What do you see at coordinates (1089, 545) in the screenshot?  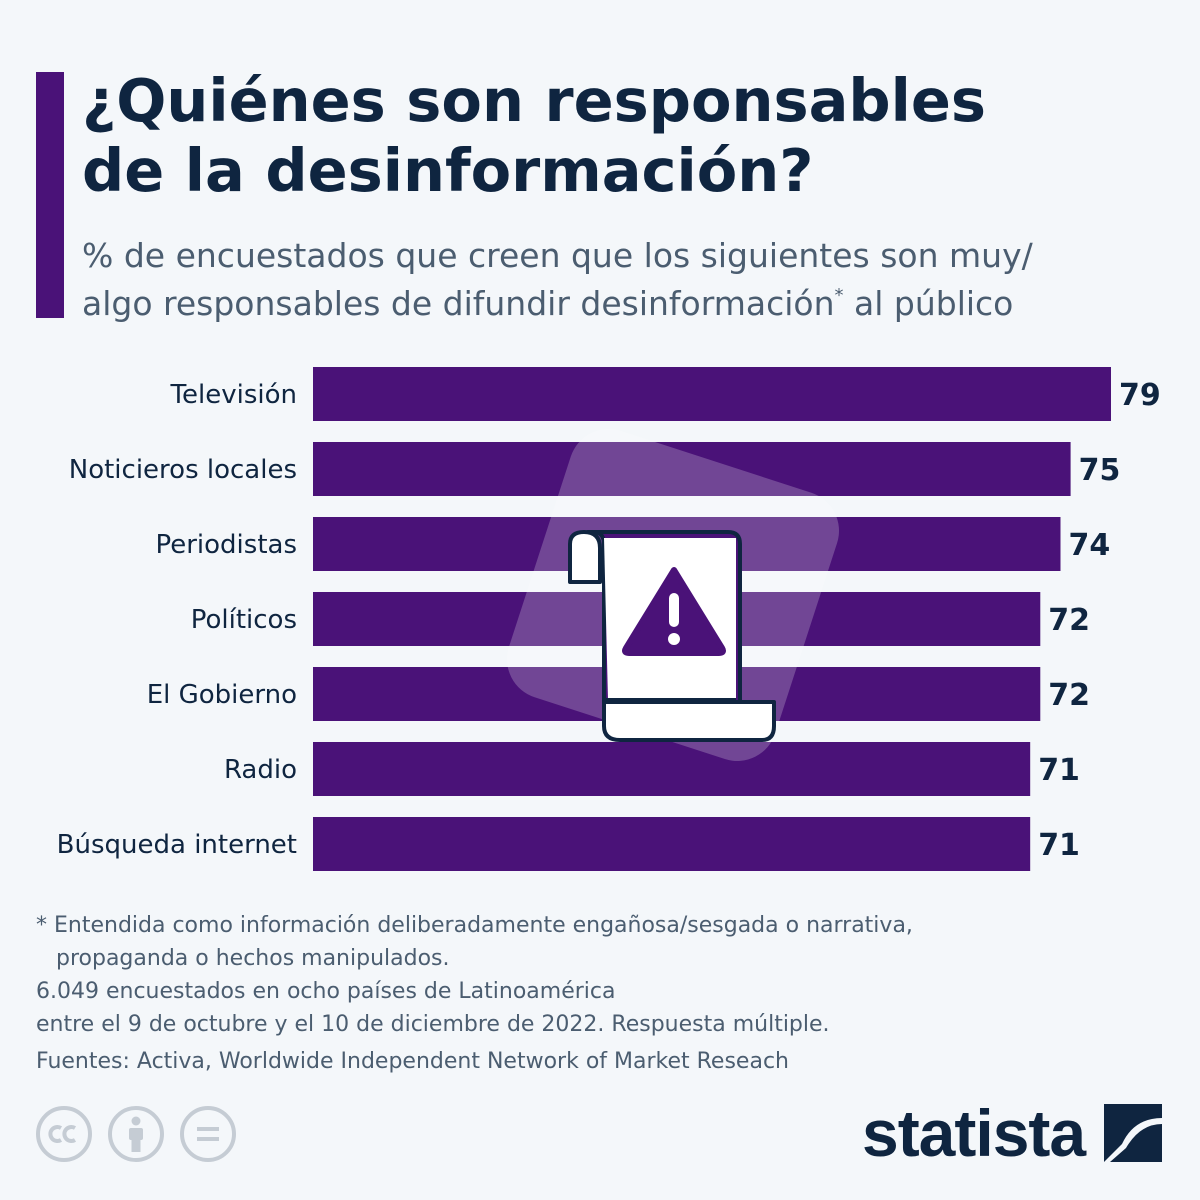 I see `bar-value-3: 74` at bounding box center [1089, 545].